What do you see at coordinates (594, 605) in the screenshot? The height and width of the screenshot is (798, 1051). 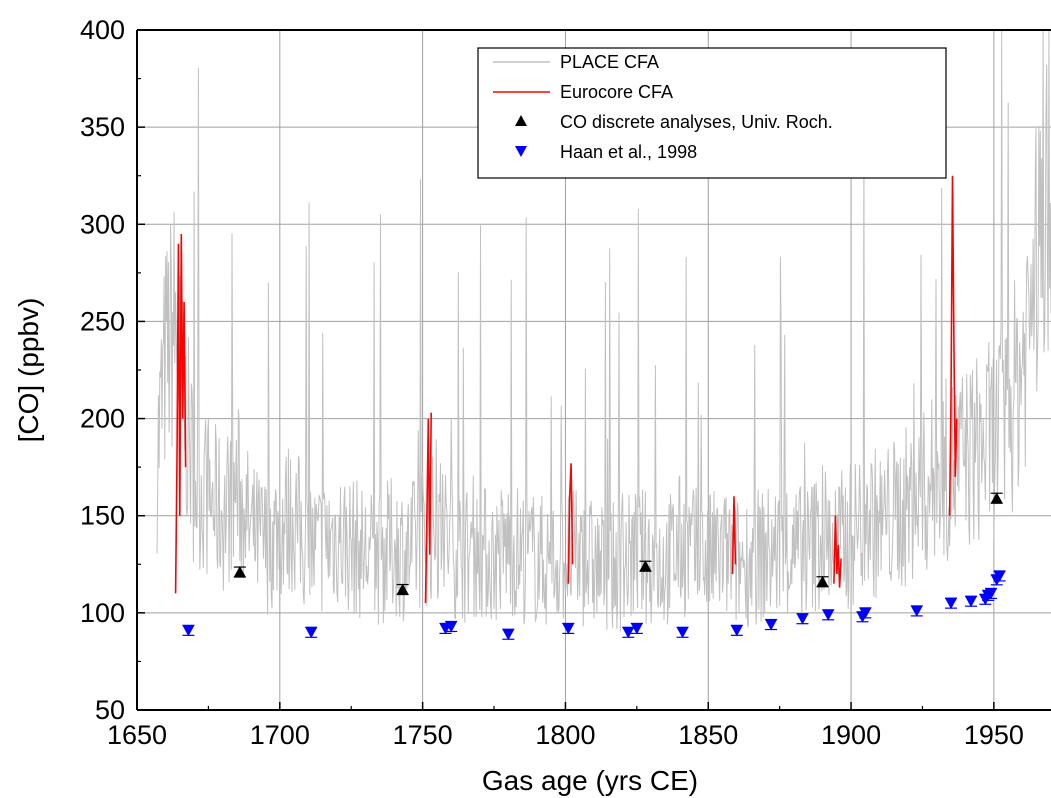 I see `series-haan-1998` at bounding box center [594, 605].